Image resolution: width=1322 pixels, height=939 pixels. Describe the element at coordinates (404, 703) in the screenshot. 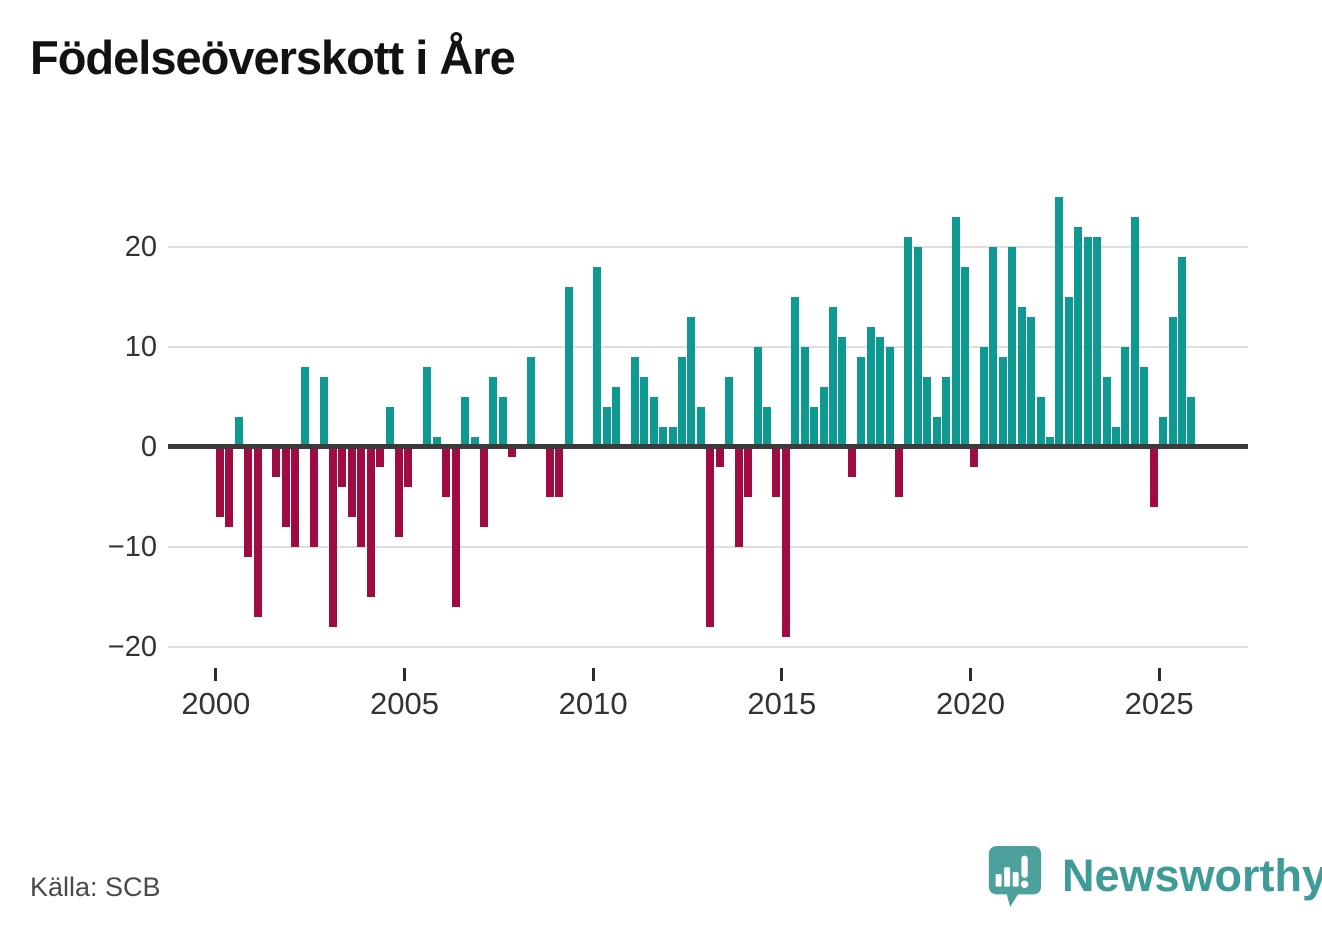

I see `x-tick-label: 2005` at that location.